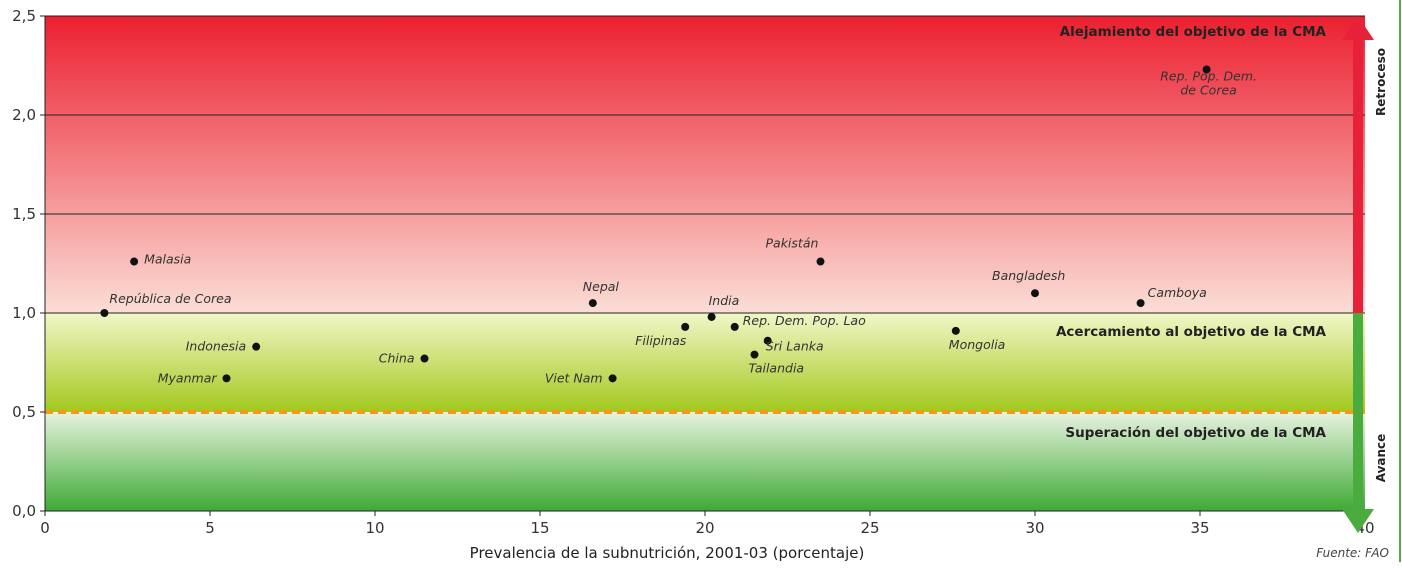 Image resolution: width=1402 pixels, height=568 pixels. Describe the element at coordinates (374, 528) in the screenshot. I see `x-tick-label: 10` at that location.